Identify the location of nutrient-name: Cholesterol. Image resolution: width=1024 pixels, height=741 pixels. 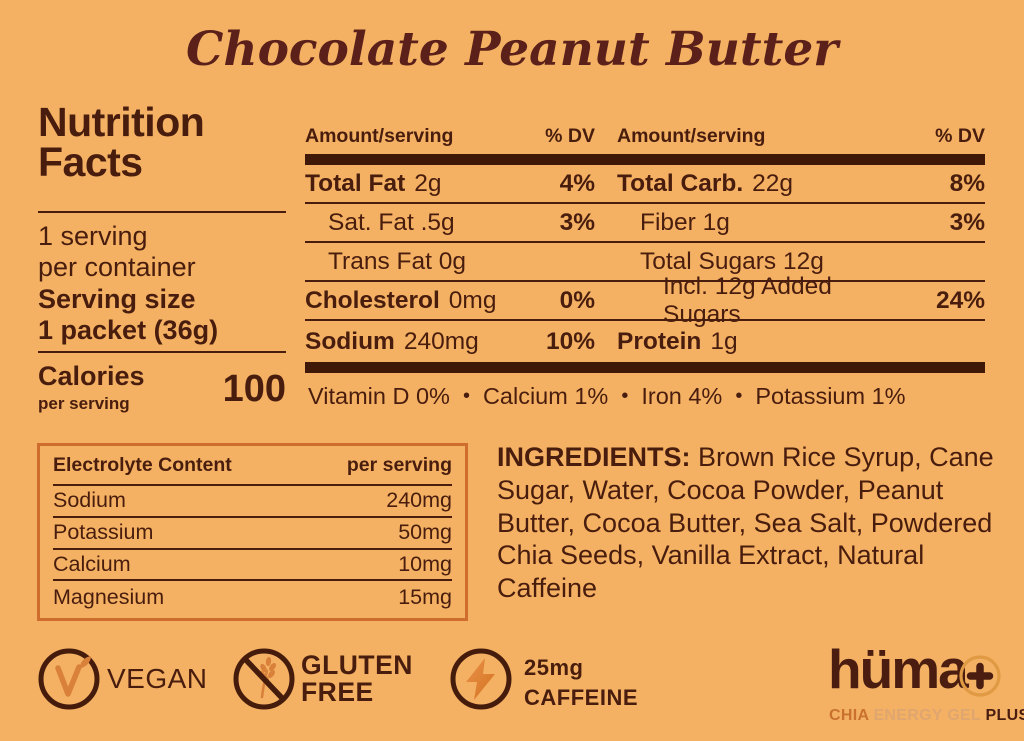
(372, 300).